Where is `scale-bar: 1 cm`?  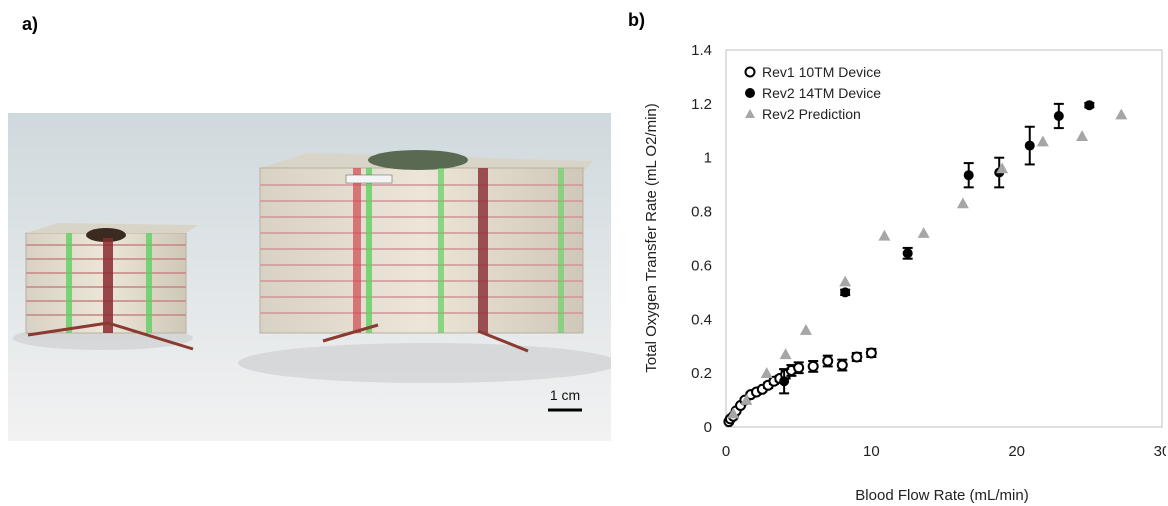
scale-bar: 1 cm is located at coordinates (565, 399).